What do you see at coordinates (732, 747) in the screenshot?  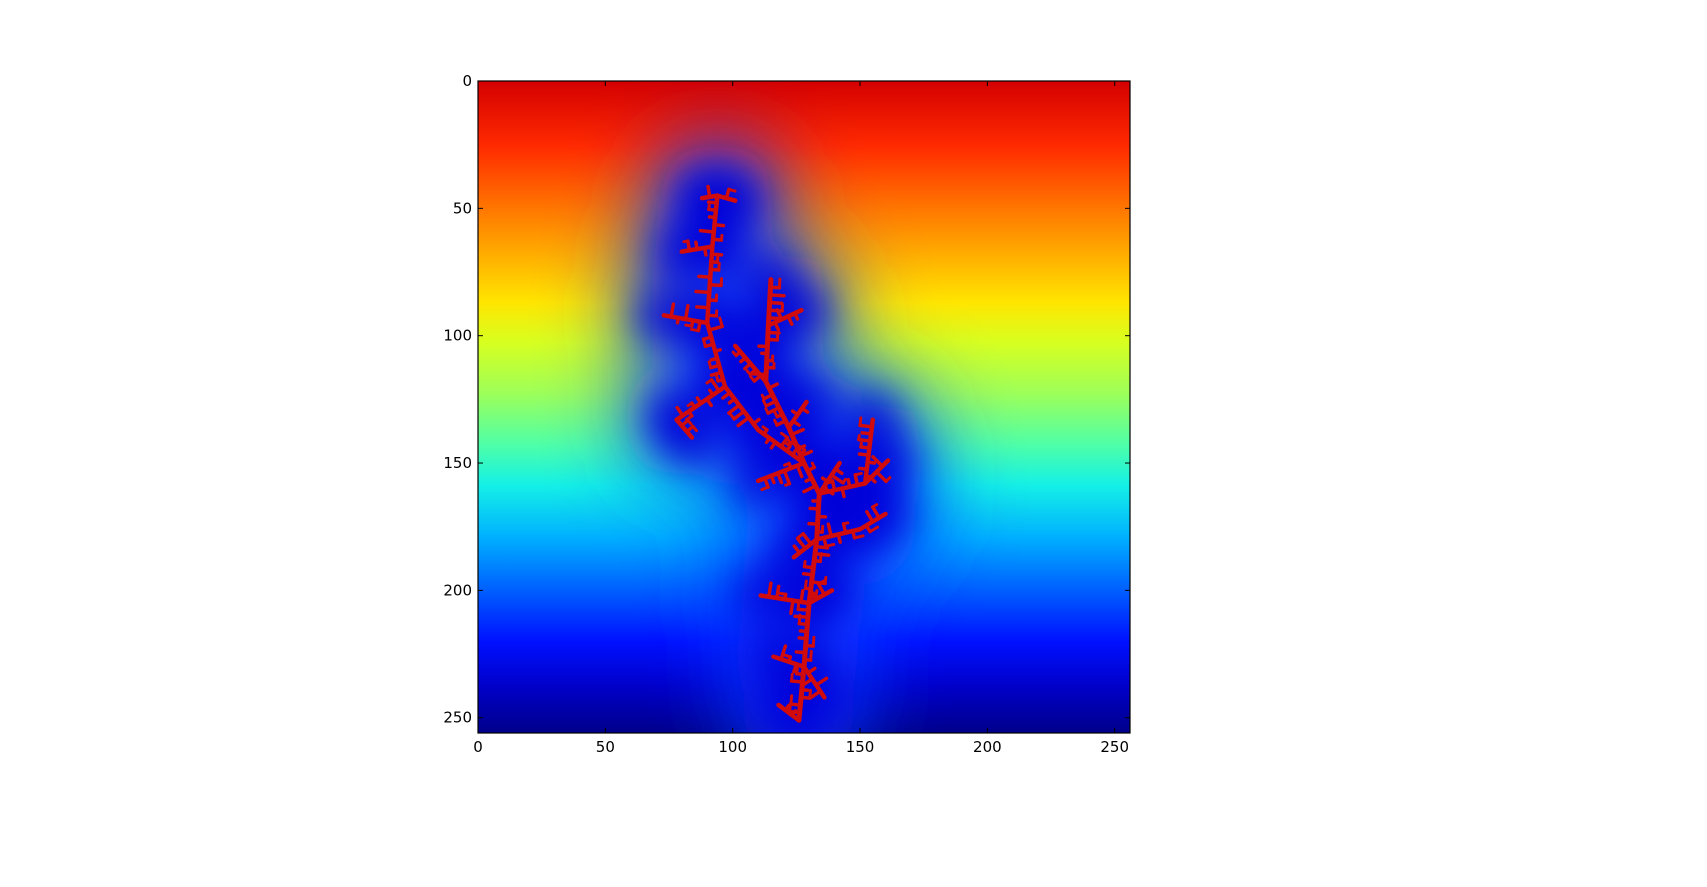 I see `x-tick-label: 100` at bounding box center [732, 747].